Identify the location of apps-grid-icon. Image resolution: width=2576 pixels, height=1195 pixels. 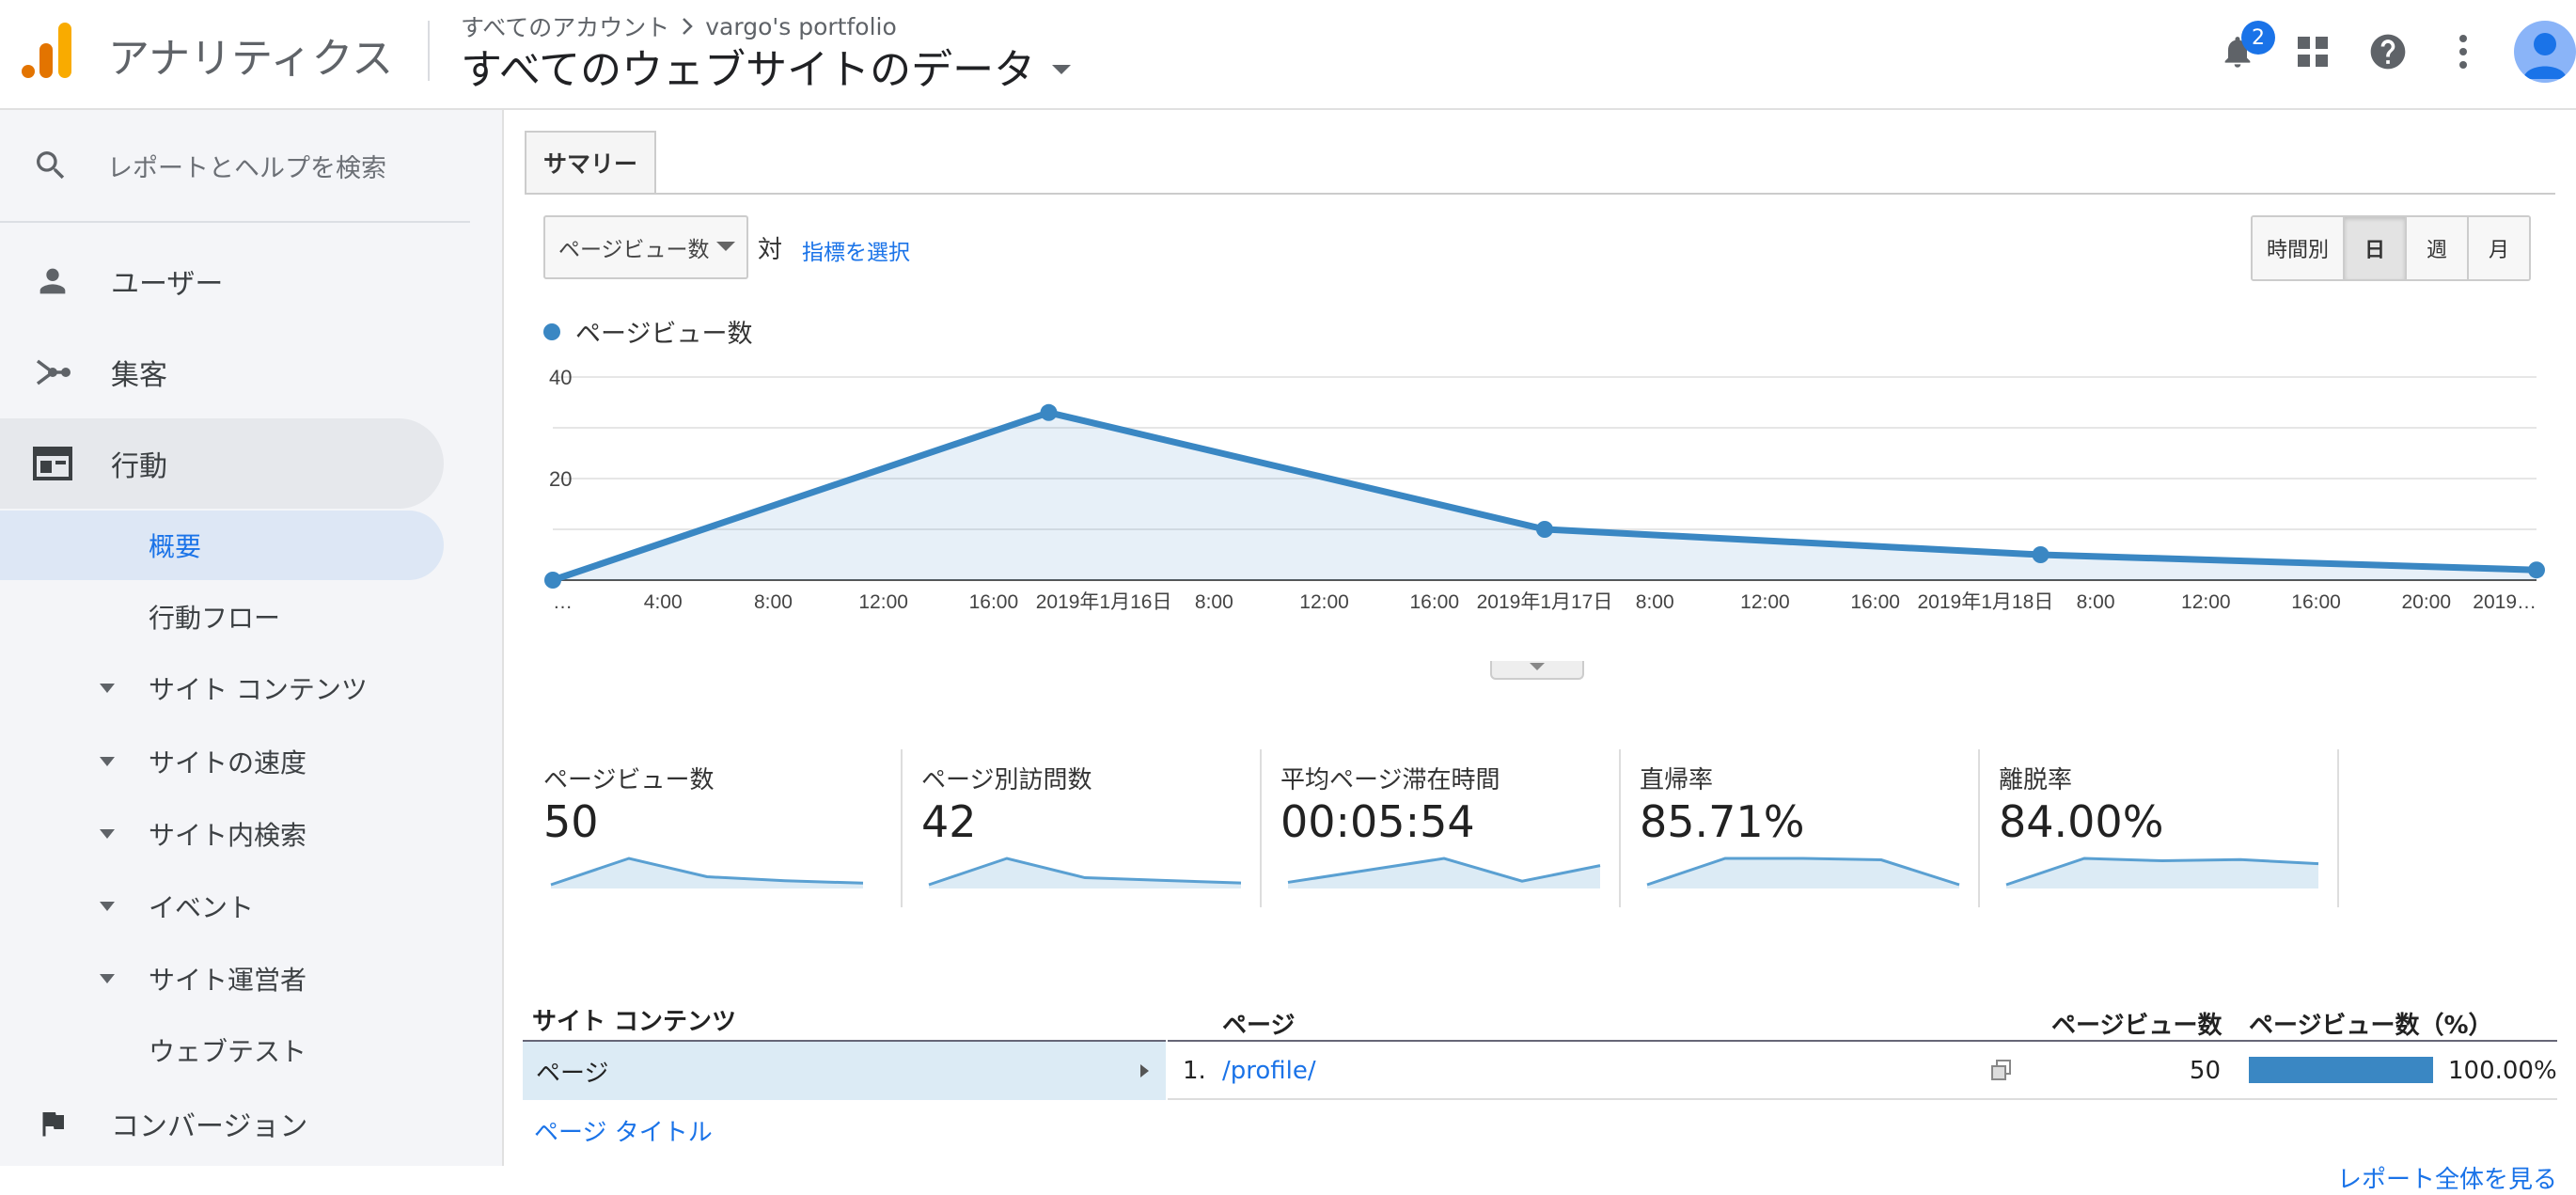
(2313, 52).